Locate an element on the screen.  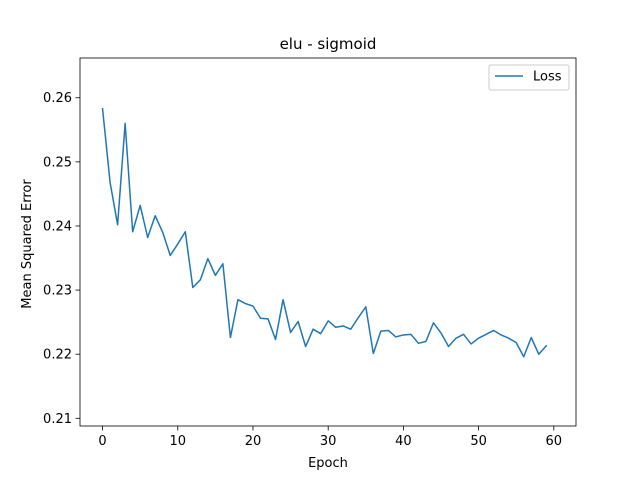
x-tick-label: 0 is located at coordinates (102, 441).